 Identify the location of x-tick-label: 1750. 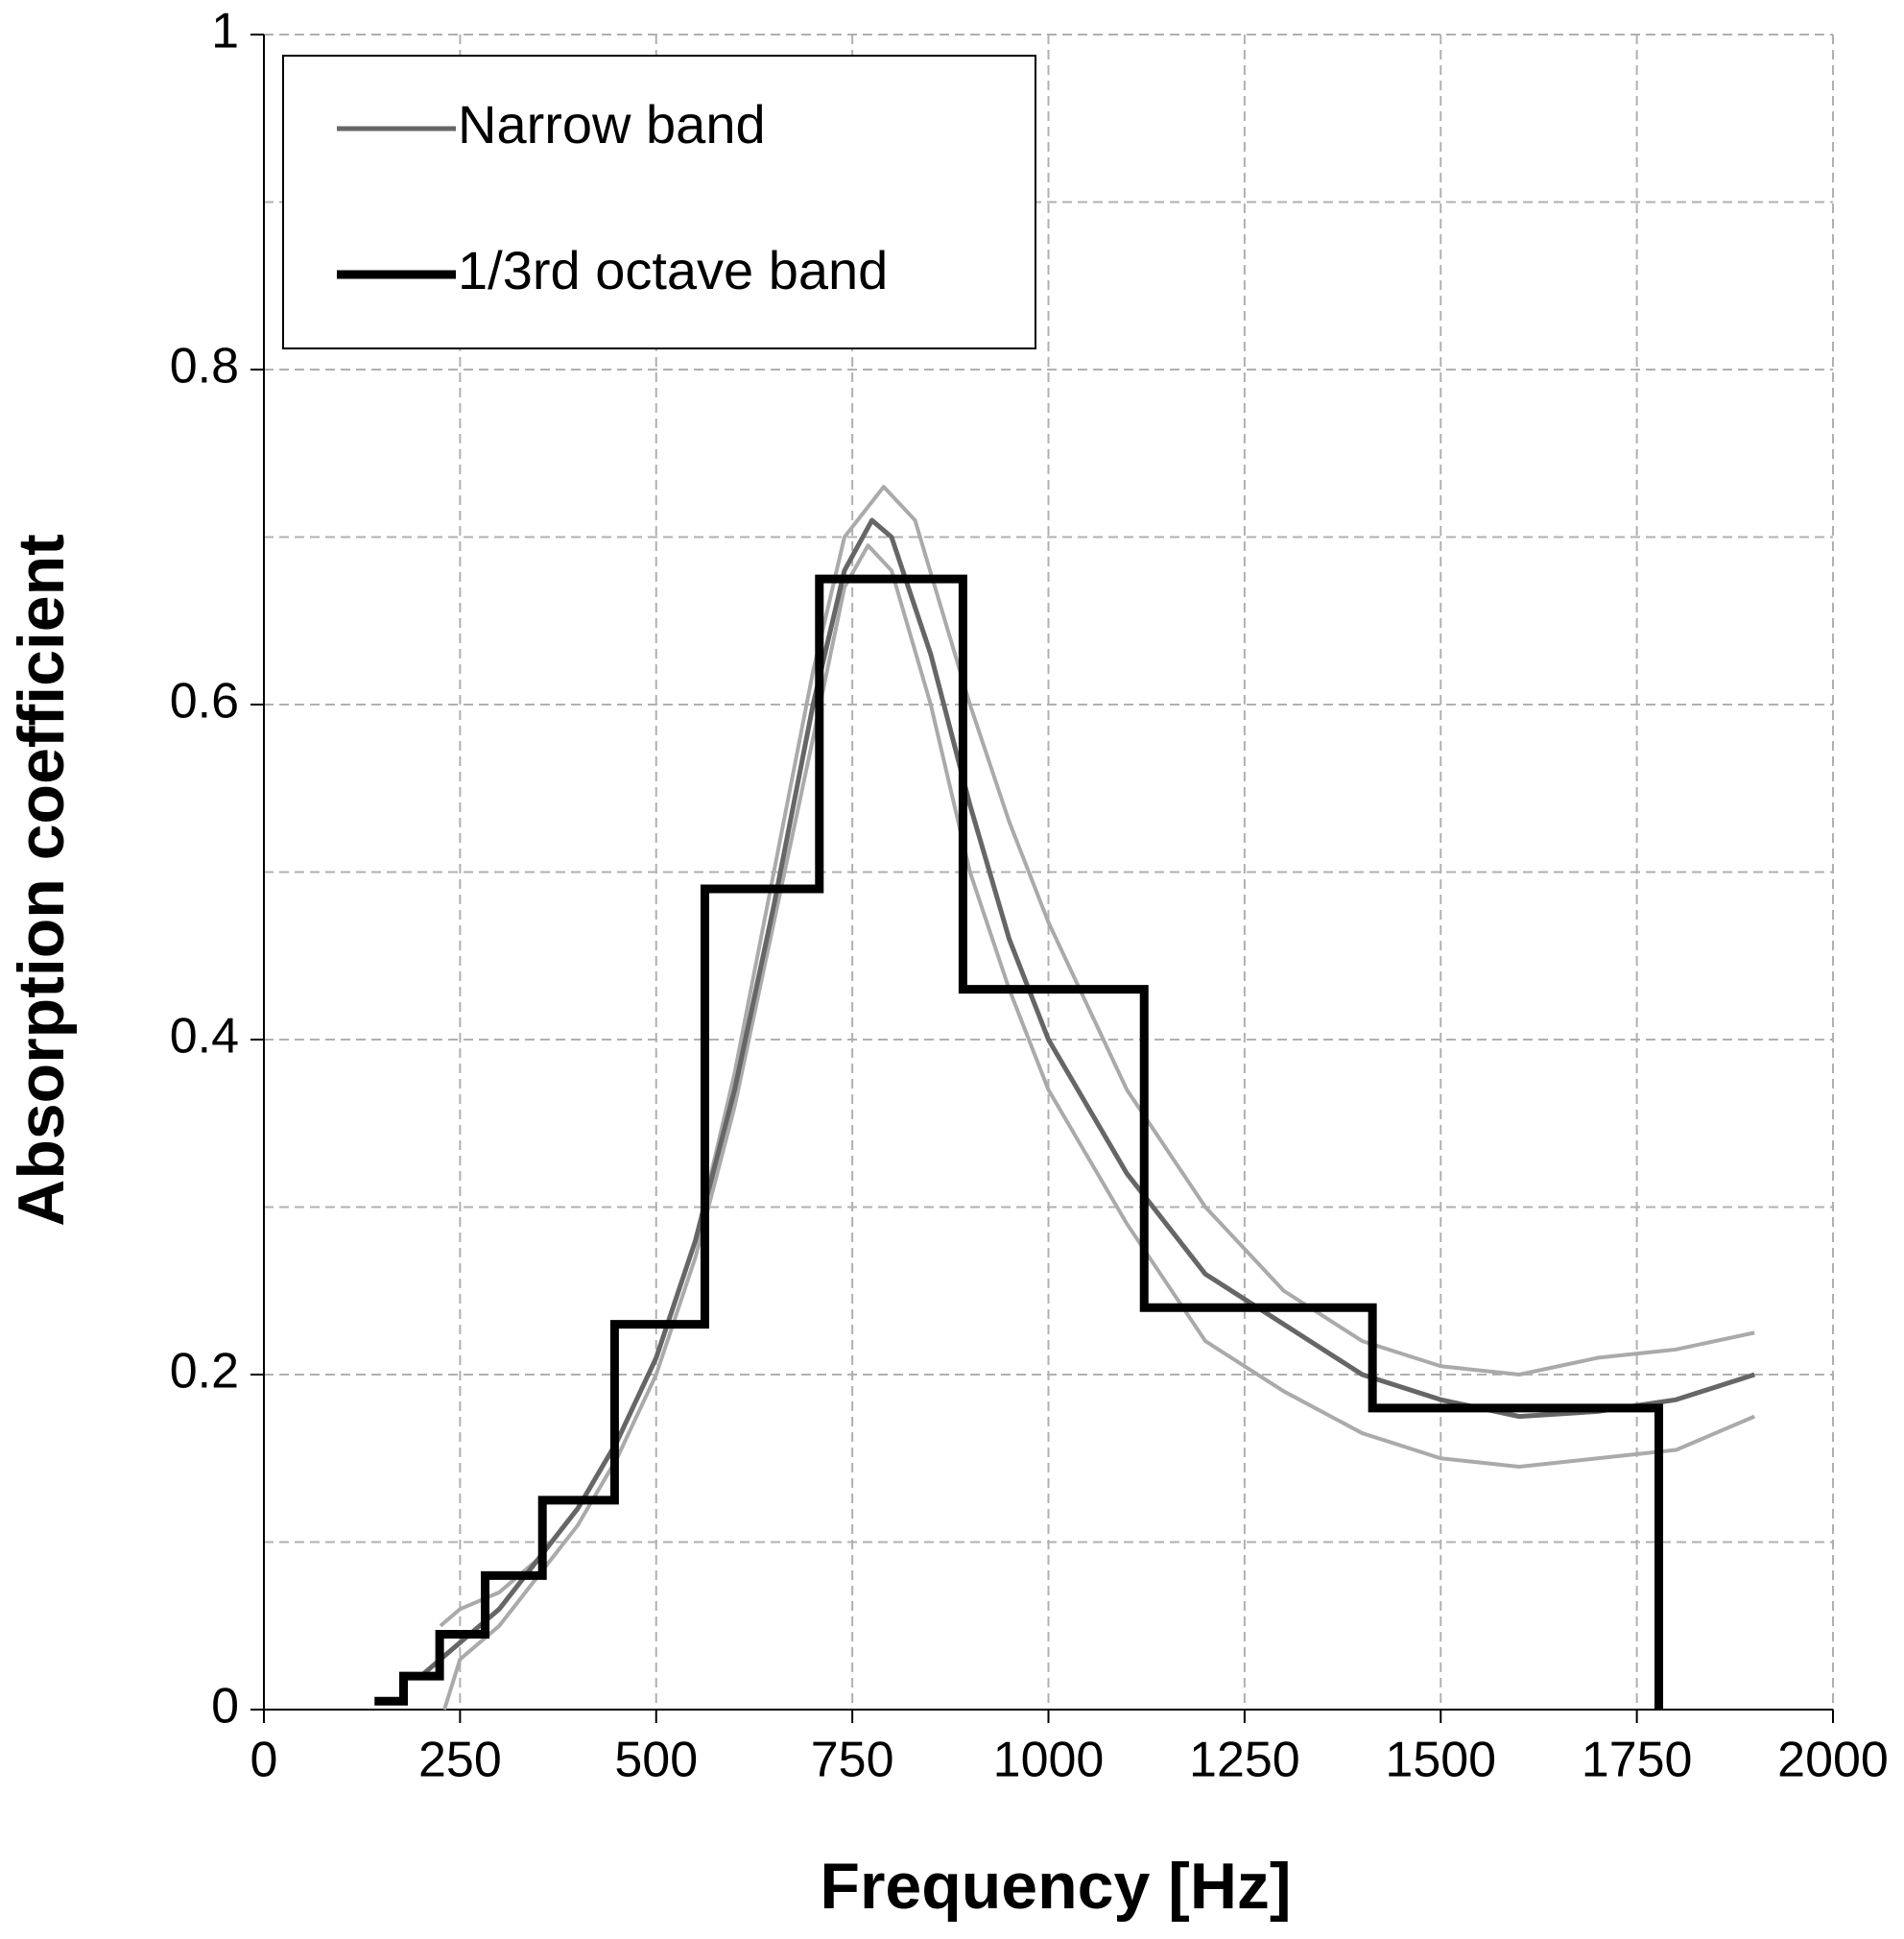
(1638, 1760).